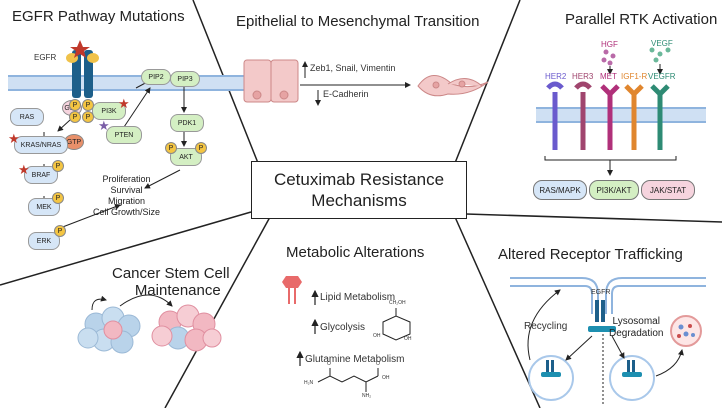 The width and height of the screenshot is (722, 408). Describe the element at coordinates (686, 331) in the screenshot. I see `lysosome-icon` at that location.